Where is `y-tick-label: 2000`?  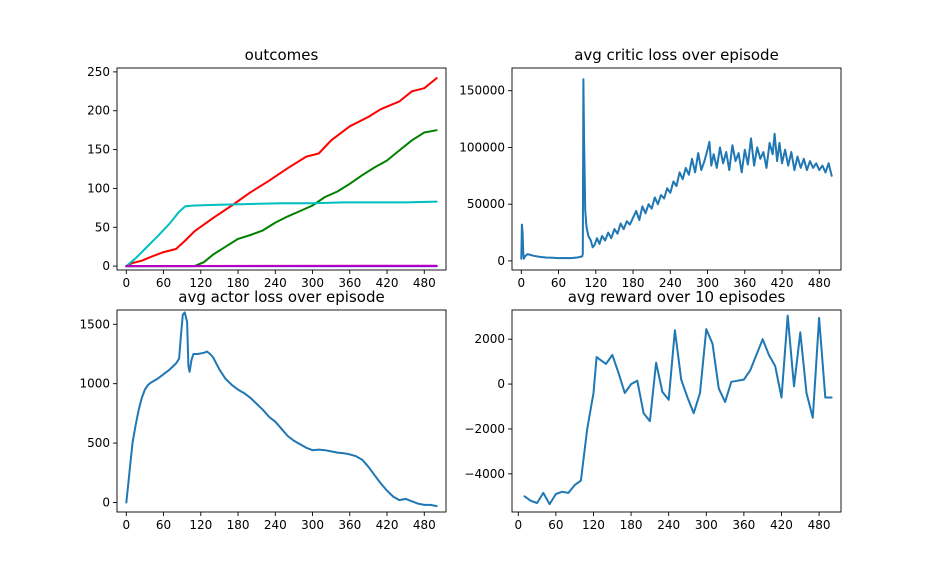
y-tick-label: 2000 is located at coordinates (489, 339).